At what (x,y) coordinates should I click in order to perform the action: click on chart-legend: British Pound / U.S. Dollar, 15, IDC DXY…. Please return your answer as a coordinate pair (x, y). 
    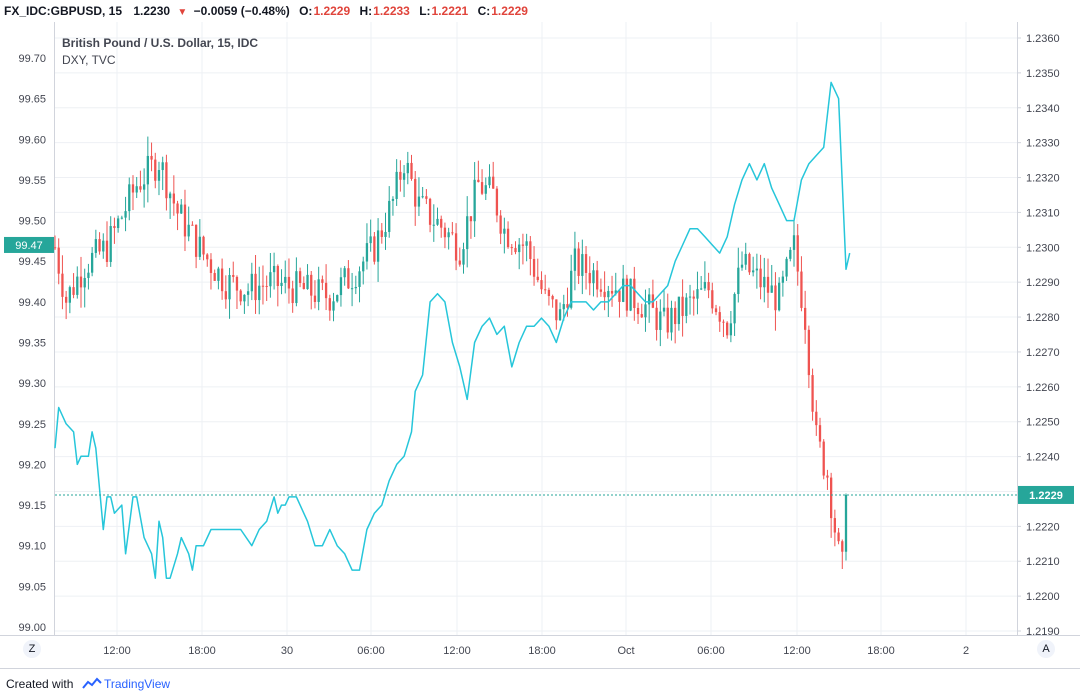
    Looking at the image, I should click on (160, 51).